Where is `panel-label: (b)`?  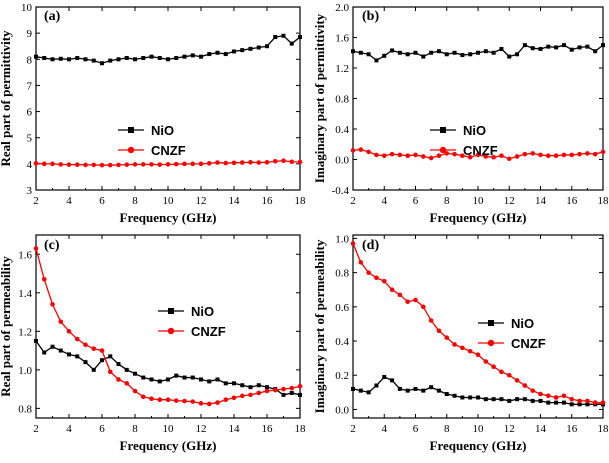
panel-label: (b) is located at coordinates (370, 16).